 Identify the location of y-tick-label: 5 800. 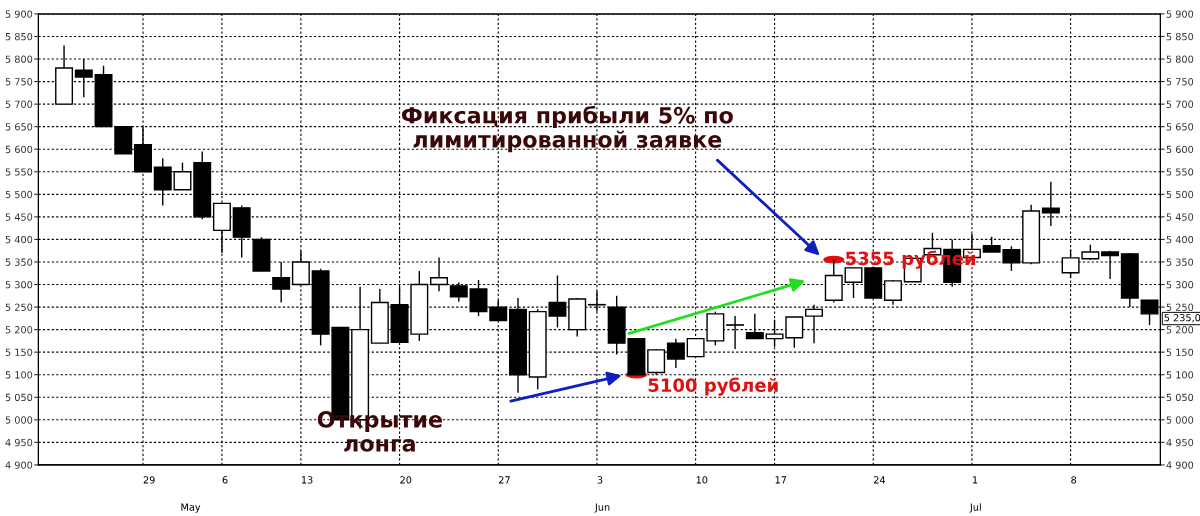
(19, 59).